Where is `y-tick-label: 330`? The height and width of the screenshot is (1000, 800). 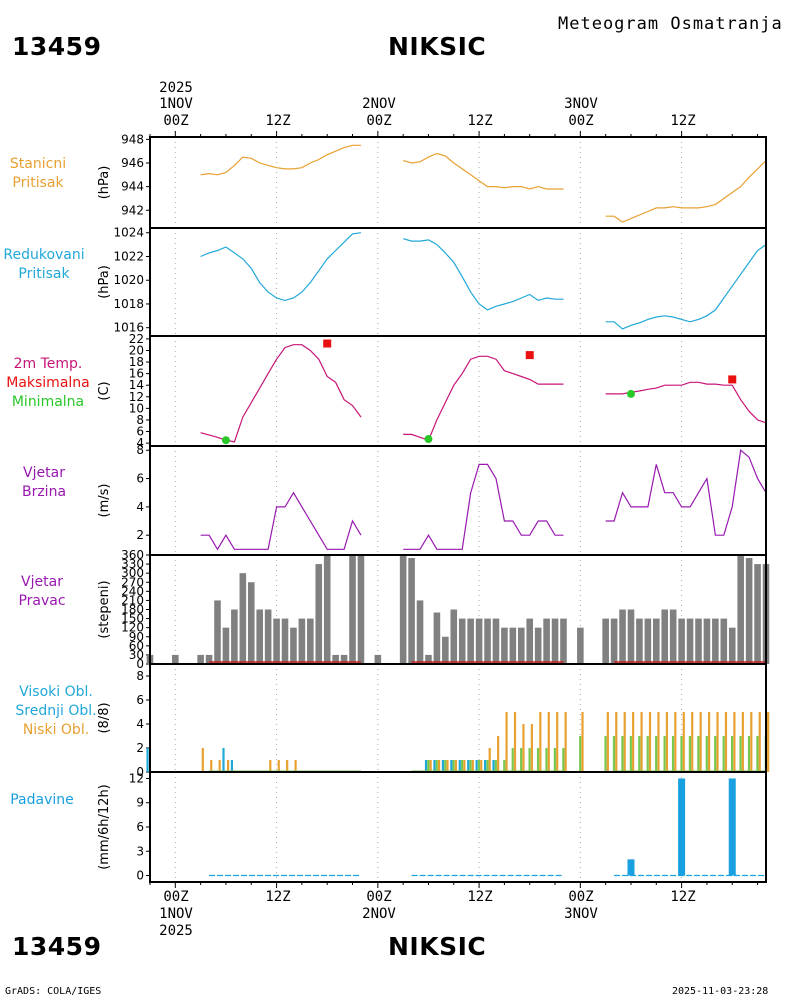
y-tick-label: 330 is located at coordinates (132, 564).